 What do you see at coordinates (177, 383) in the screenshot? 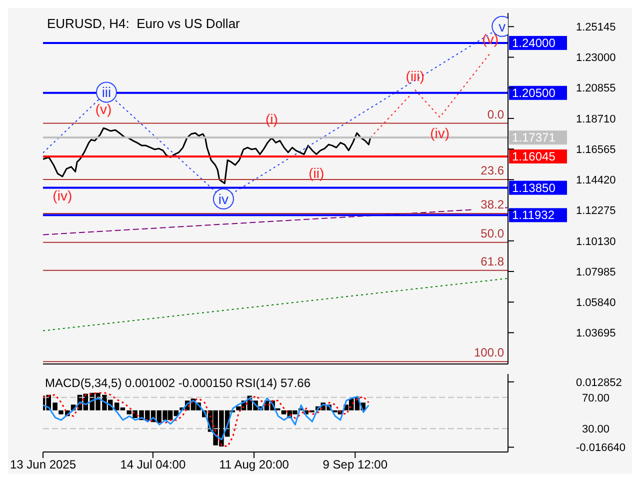
I see `chart-title: MACD(5,34,5) 0.001002 -0.000150 RSI(14) 57.66` at bounding box center [177, 383].